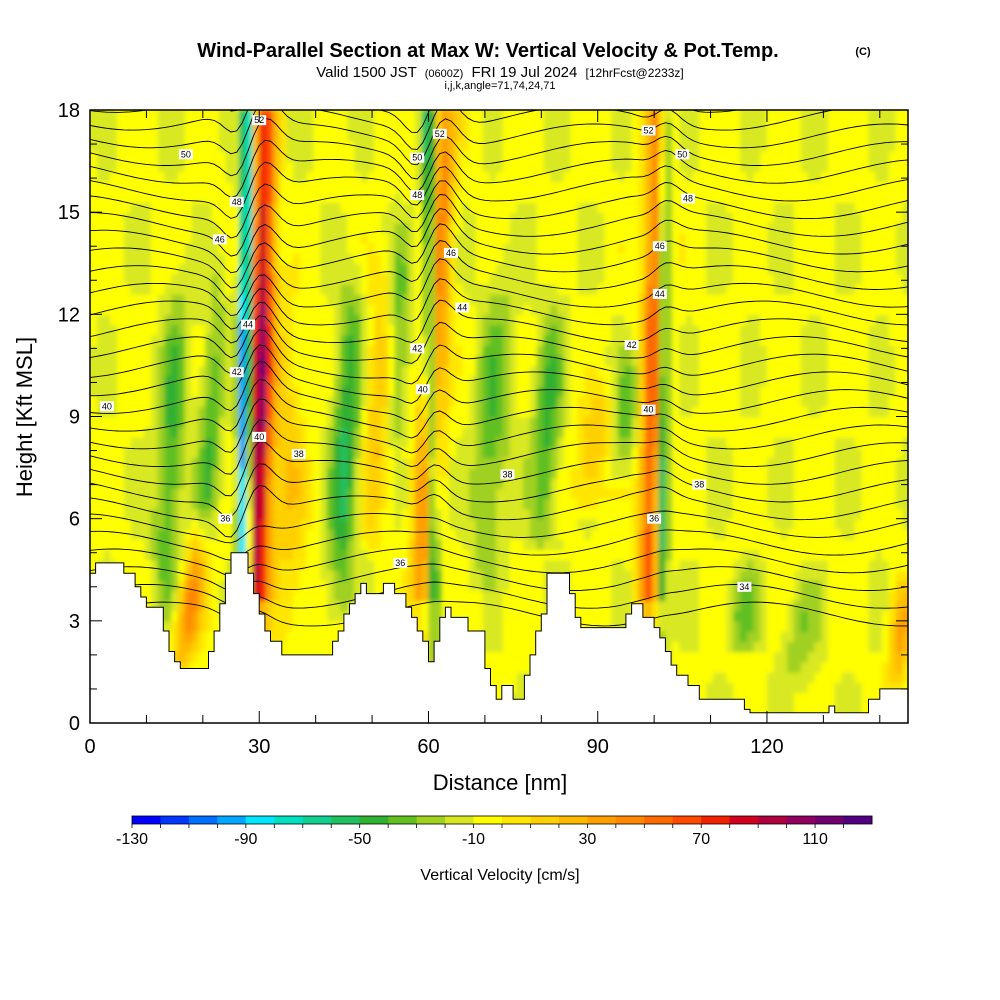  What do you see at coordinates (366, 72) in the screenshot?
I see `valid-time: Valid 1500 JST` at bounding box center [366, 72].